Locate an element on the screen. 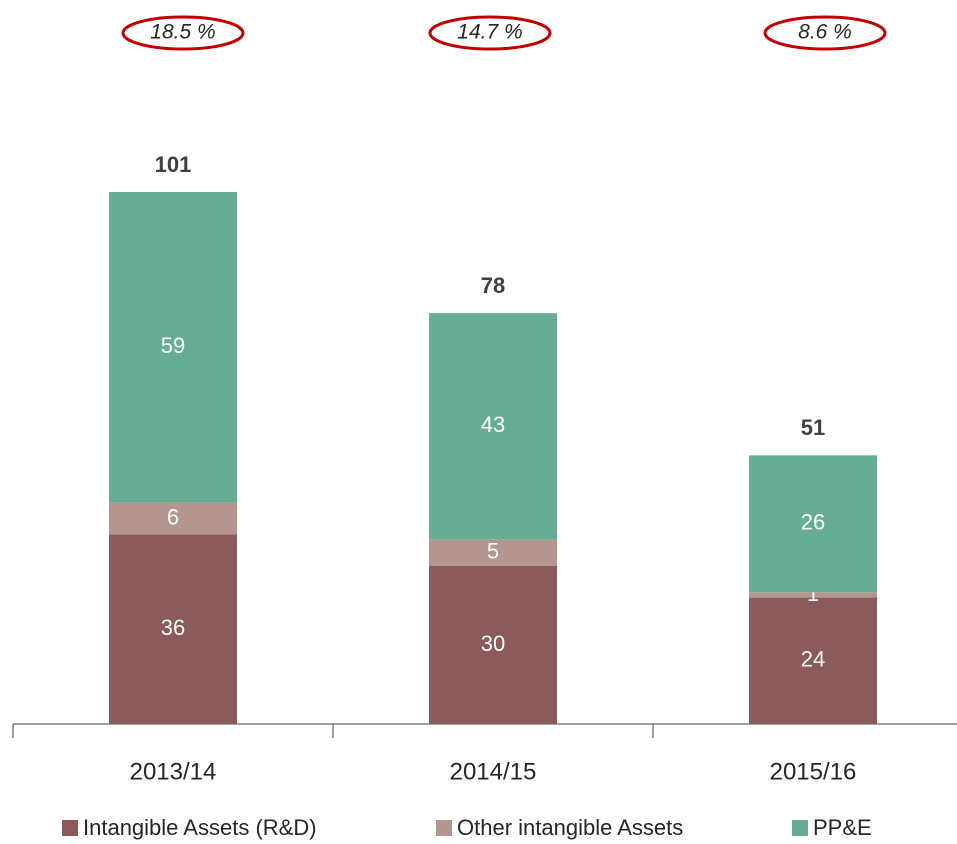 This screenshot has height=844, width=957. annotation: 8.6 % is located at coordinates (825, 32).